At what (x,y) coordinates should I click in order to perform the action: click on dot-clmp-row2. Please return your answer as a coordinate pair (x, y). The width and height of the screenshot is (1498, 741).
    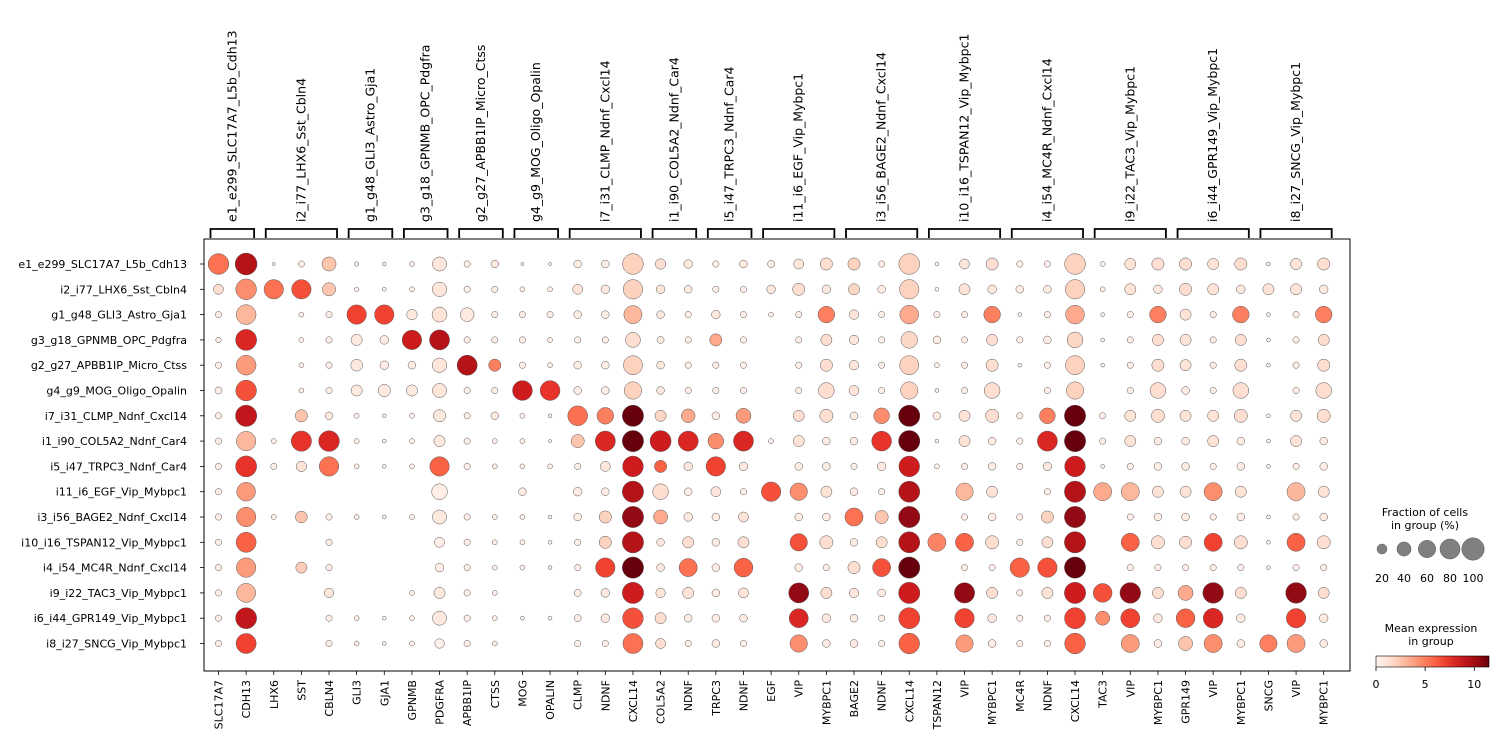
    Looking at the image, I should click on (577, 289).